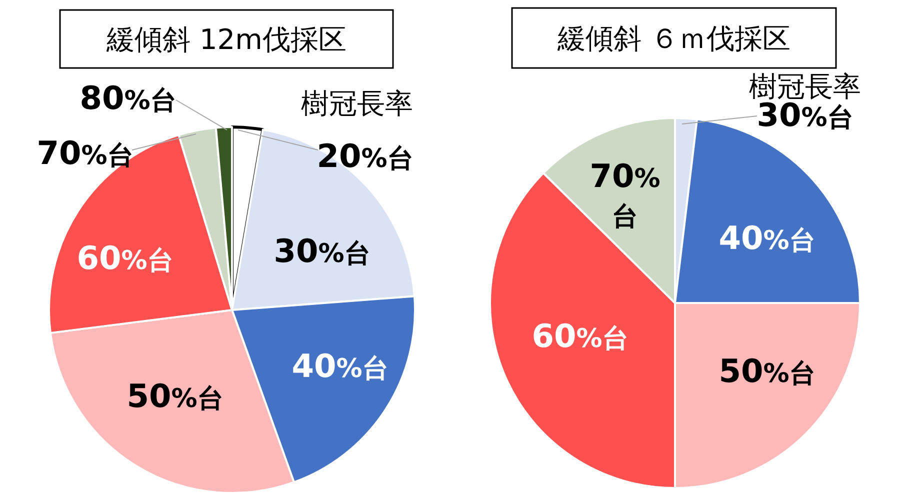 This screenshot has width=907, height=499. Describe the element at coordinates (322, 251) in the screenshot. I see `slice-label: 30%台` at that location.